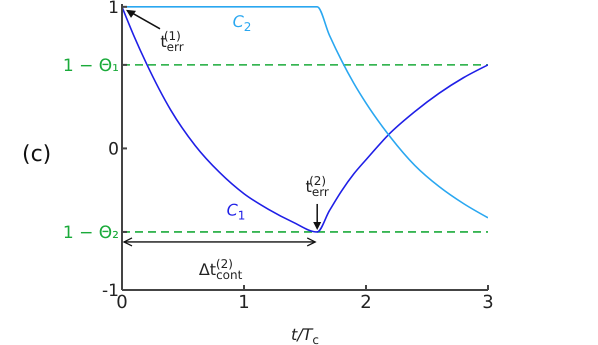  What do you see at coordinates (488, 302) in the screenshot?
I see `x-tick-label: 3` at bounding box center [488, 302].